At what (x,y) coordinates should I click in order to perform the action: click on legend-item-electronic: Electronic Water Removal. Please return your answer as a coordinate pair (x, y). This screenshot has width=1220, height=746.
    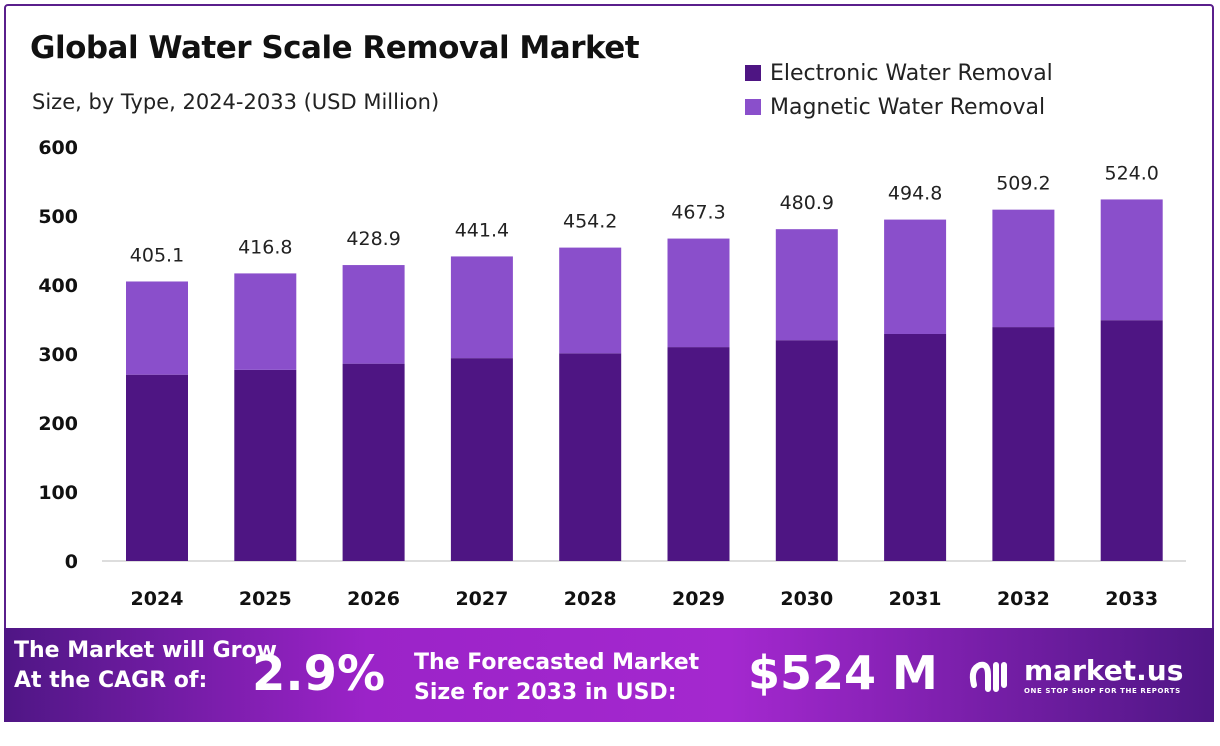
    Looking at the image, I should click on (899, 73).